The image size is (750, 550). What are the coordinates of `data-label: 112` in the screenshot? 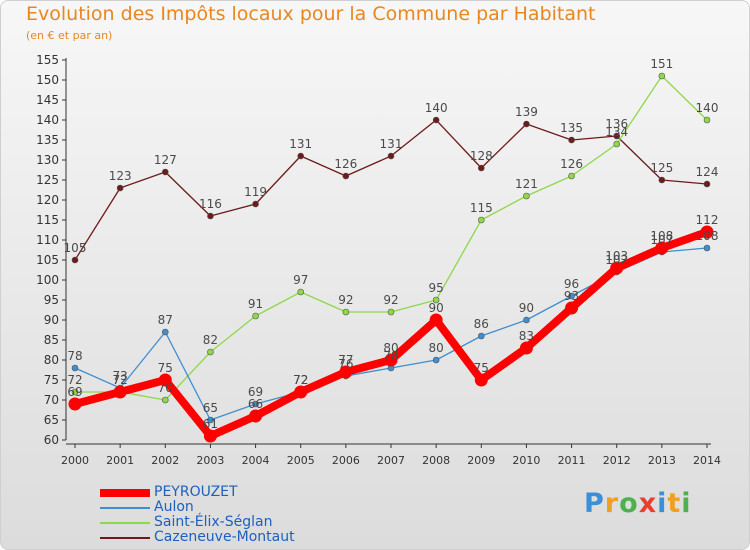 It's located at (707, 220).